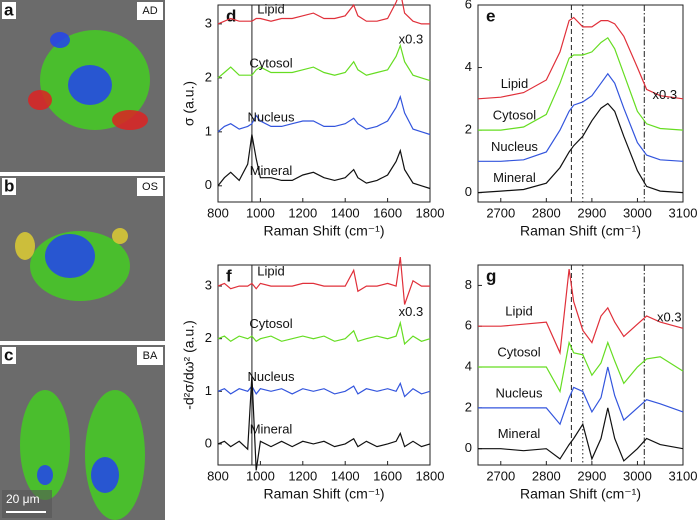 This screenshot has height=524, width=700. Describe the element at coordinates (468, 284) in the screenshot. I see `y-tick-label: 8` at that location.